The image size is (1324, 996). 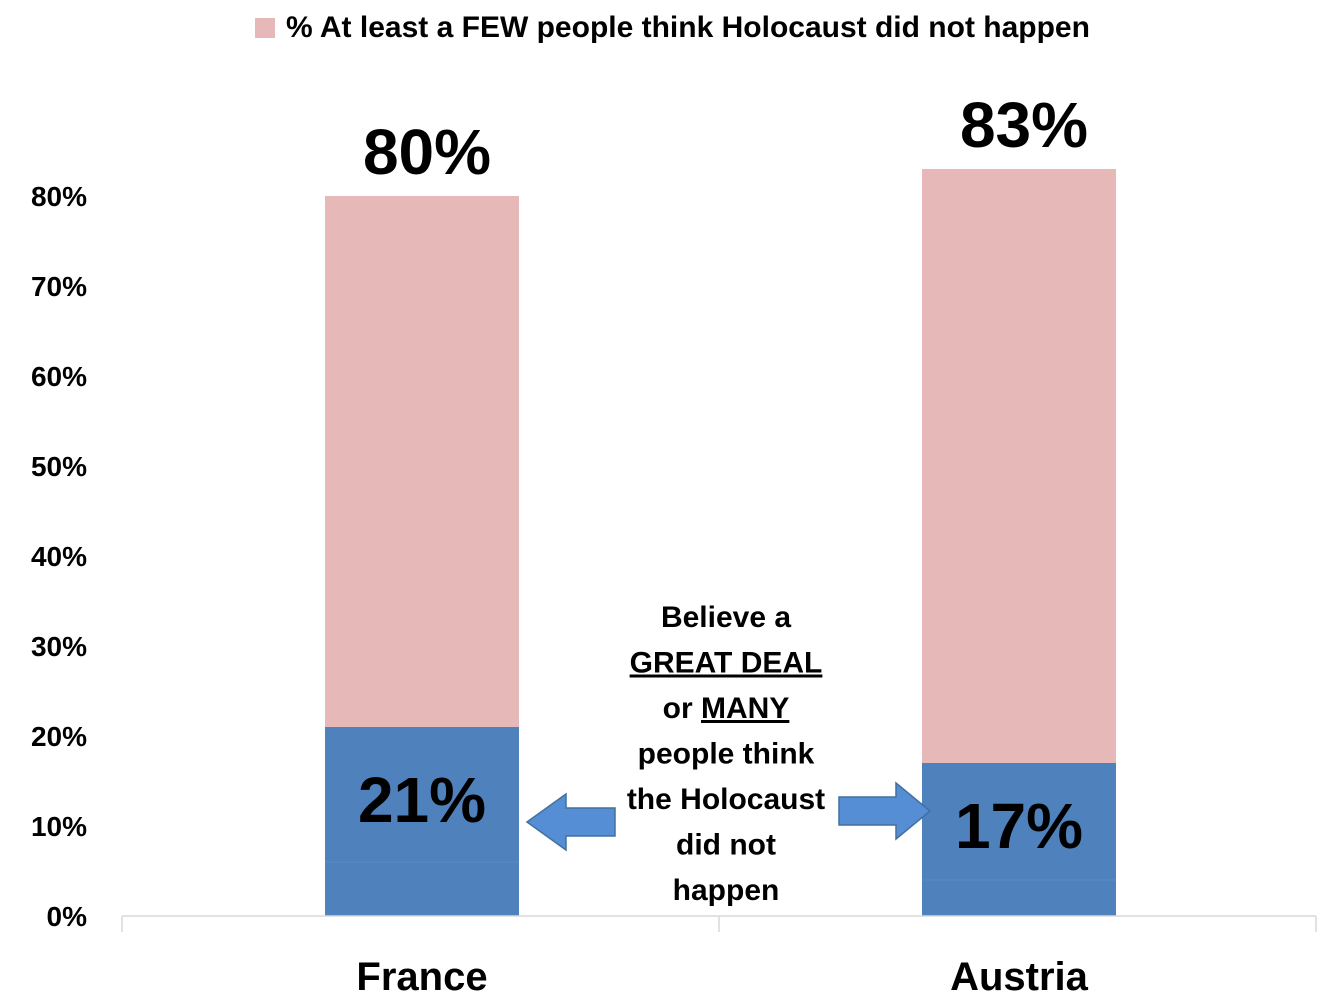 What do you see at coordinates (59, 826) in the screenshot?
I see `y-tick-label: 10%` at bounding box center [59, 826].